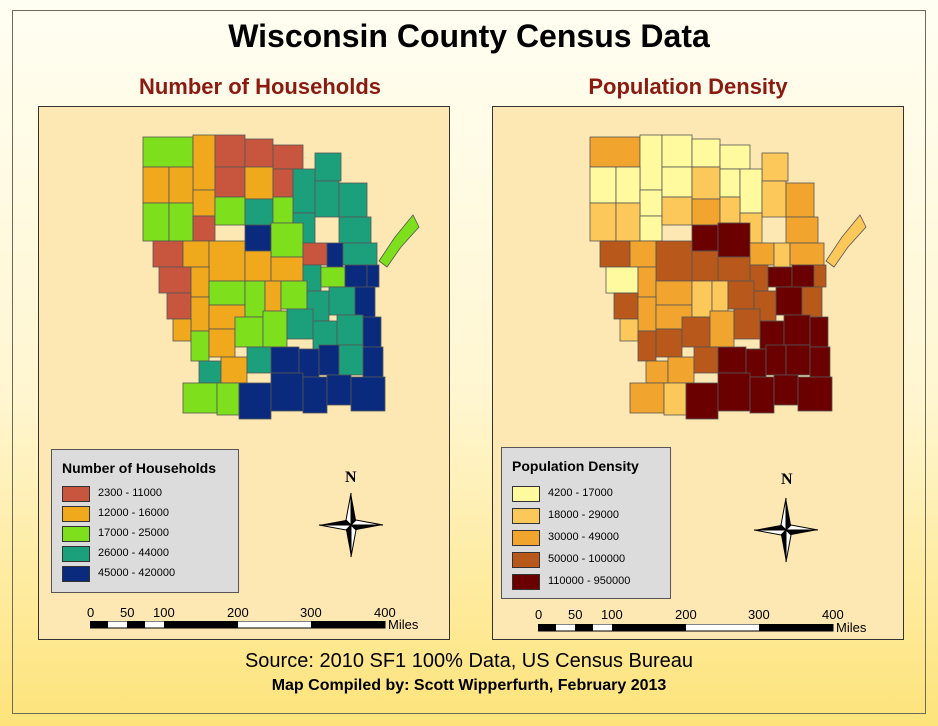 This screenshot has height=726, width=938. Describe the element at coordinates (133, 553) in the screenshot. I see `legend-label: 26000 - 44000` at that location.